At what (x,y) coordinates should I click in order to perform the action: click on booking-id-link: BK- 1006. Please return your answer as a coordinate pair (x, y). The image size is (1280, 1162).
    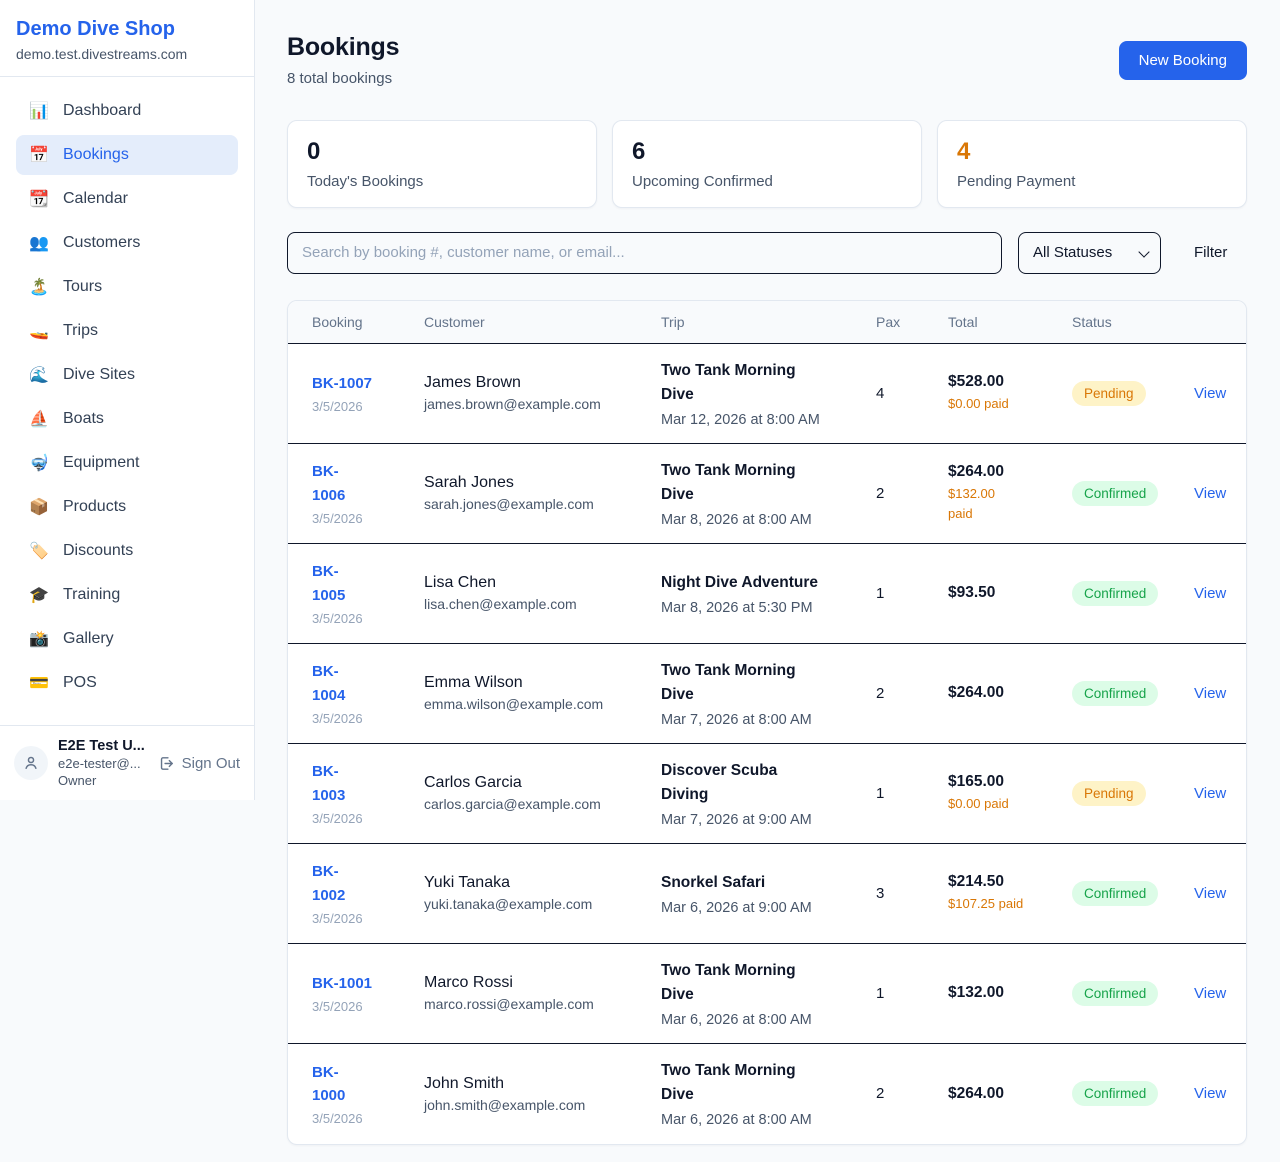
    Looking at the image, I should click on (329, 483).